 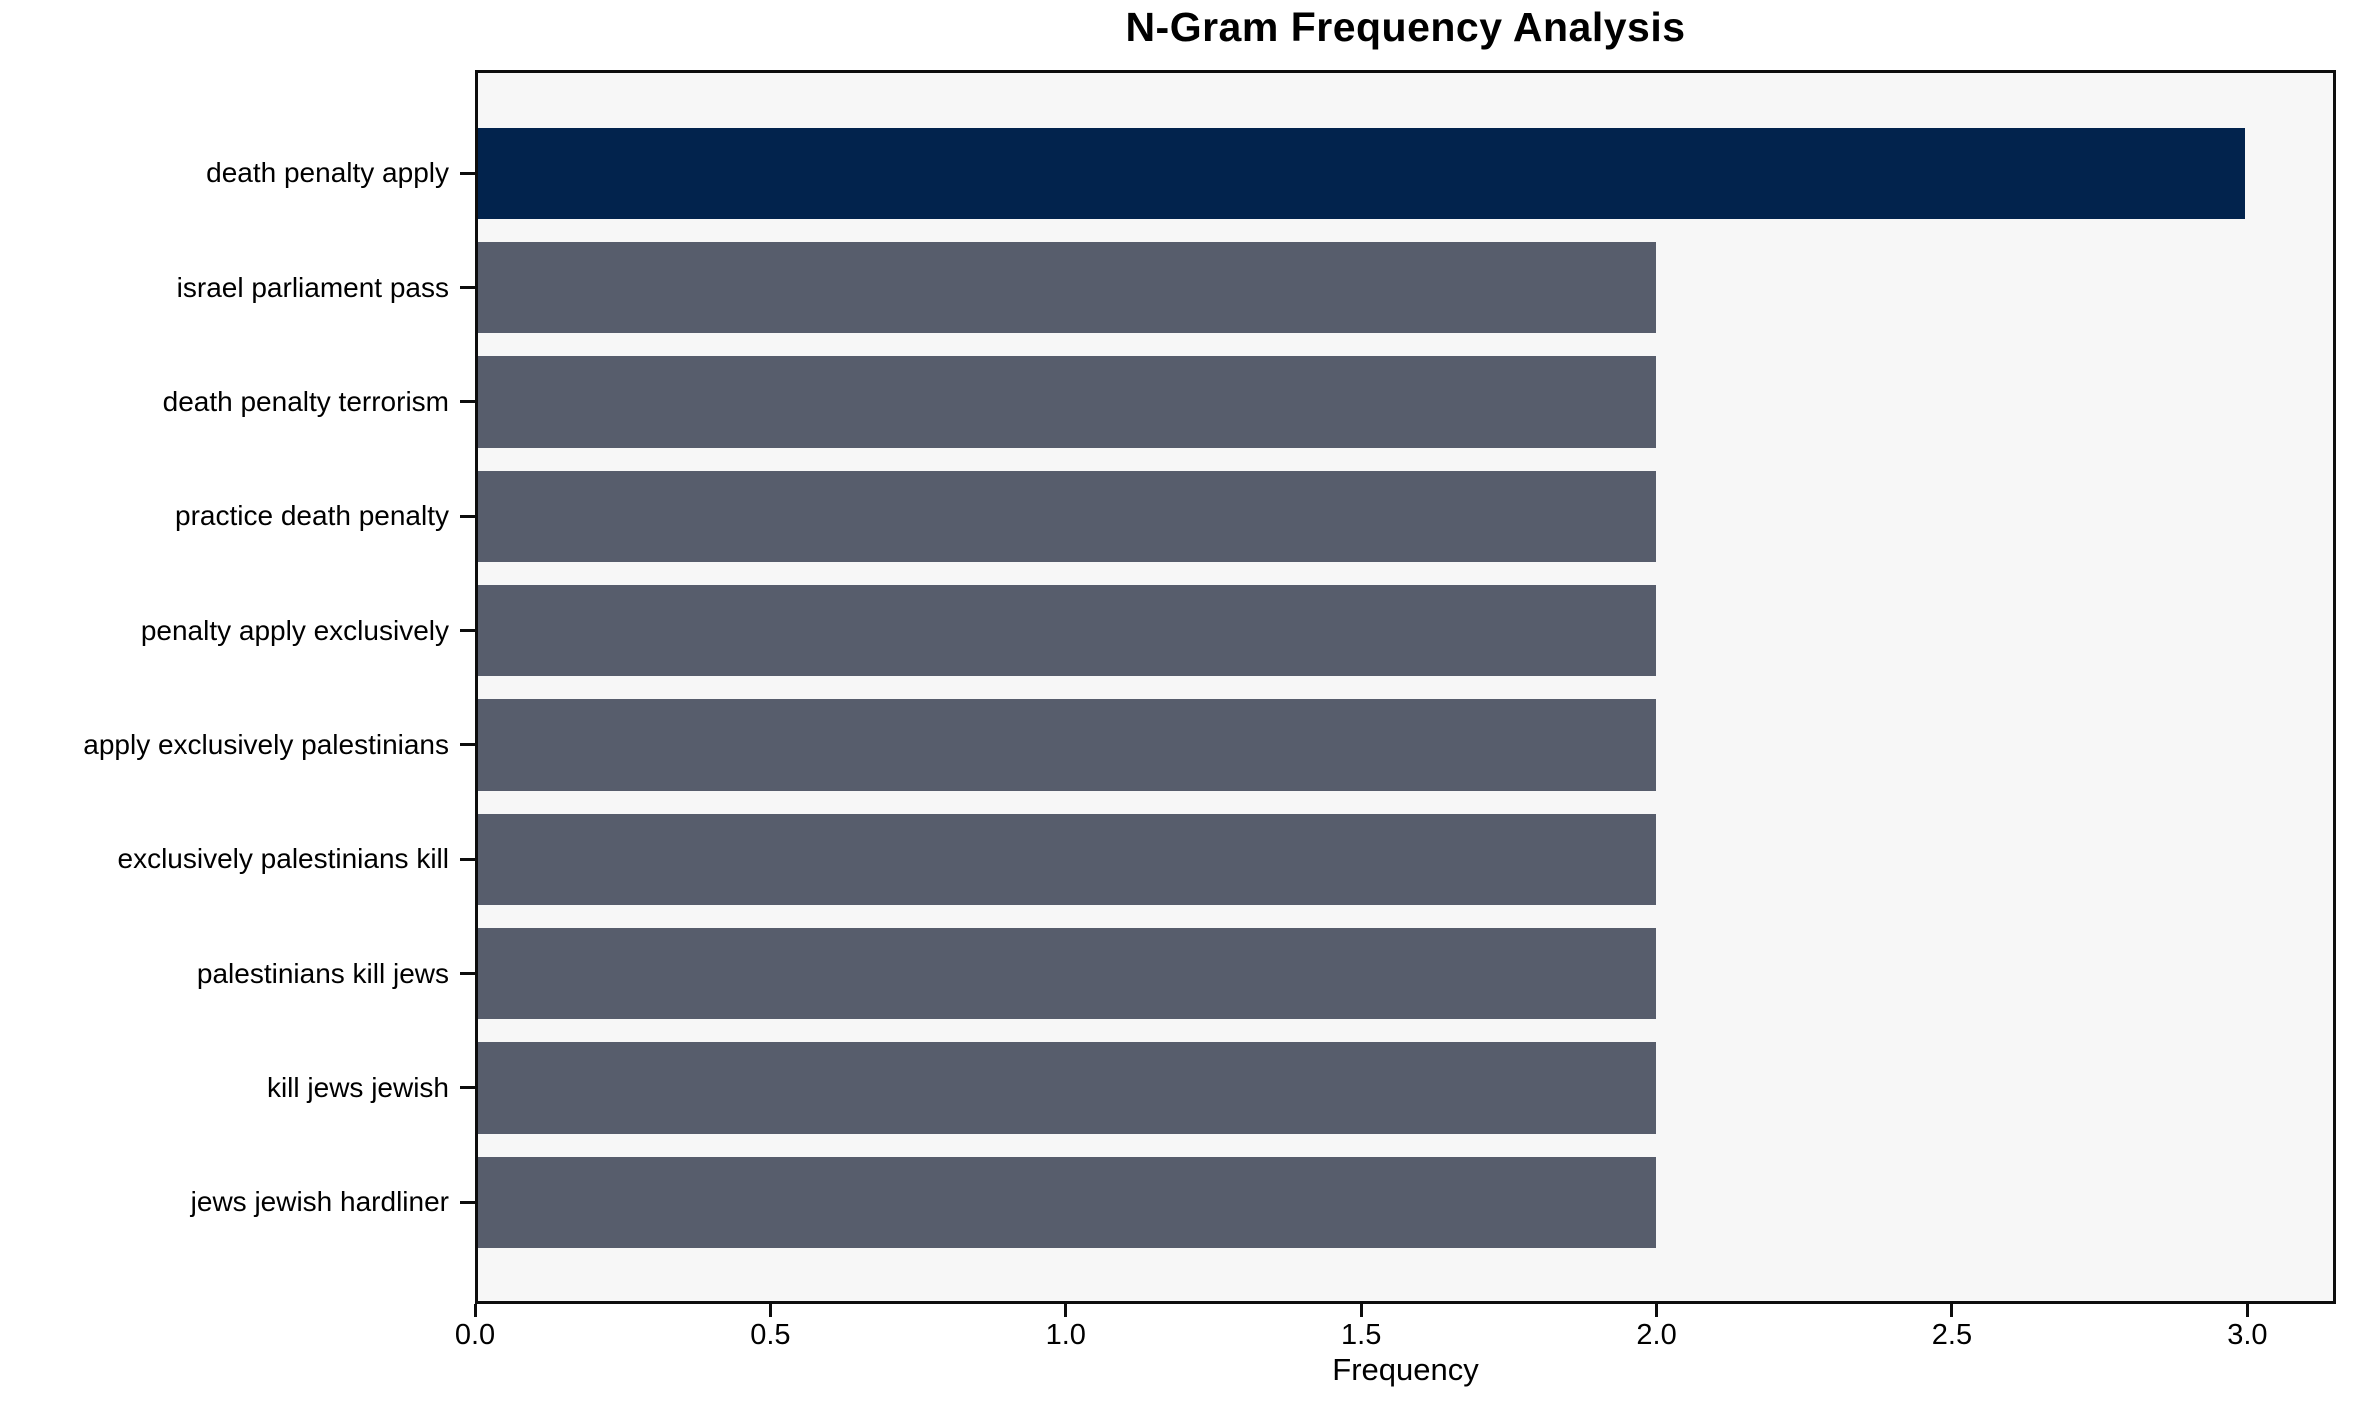 I want to click on y-tick-label: death penalty terrorism, so click(x=305, y=401).